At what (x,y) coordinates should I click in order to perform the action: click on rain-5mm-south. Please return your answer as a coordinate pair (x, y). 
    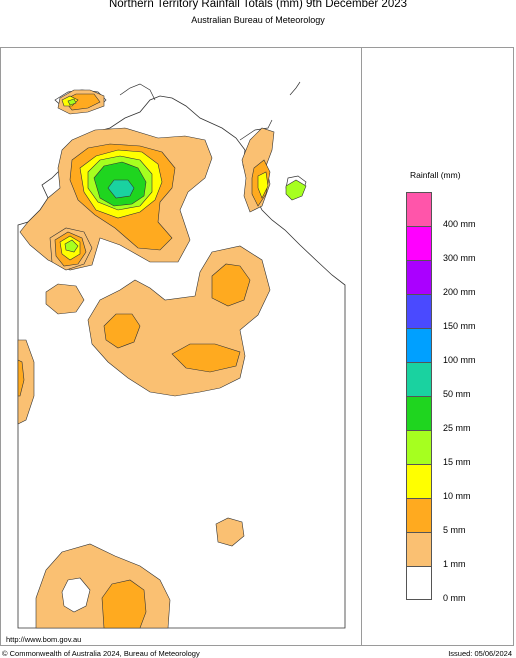
    Looking at the image, I should click on (124, 604).